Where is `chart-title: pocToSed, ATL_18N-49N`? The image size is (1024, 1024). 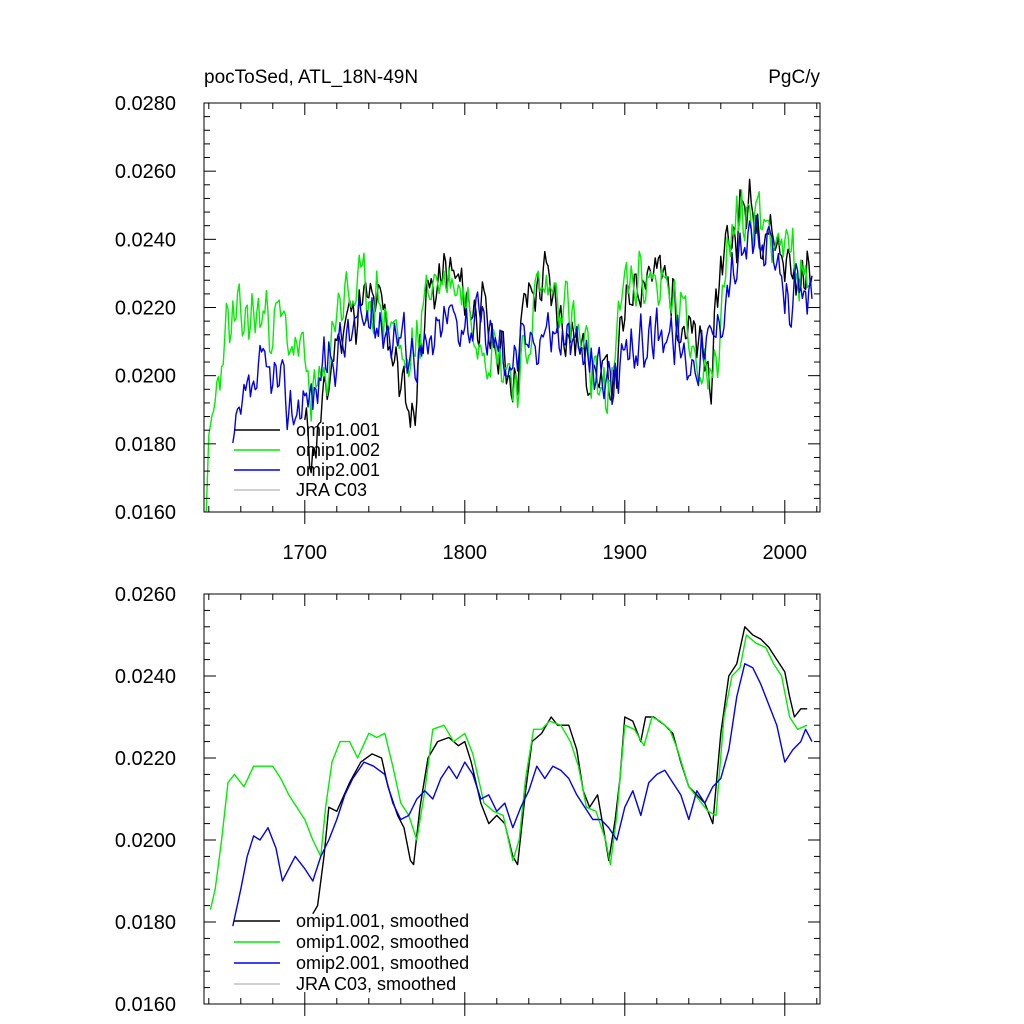
chart-title: pocToSed, ATL_18N-49N is located at coordinates (311, 77).